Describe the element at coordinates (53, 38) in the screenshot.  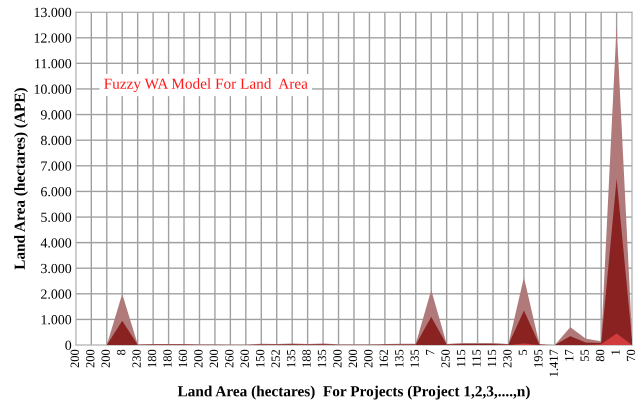
I see `y-tick-label: 12.000` at that location.